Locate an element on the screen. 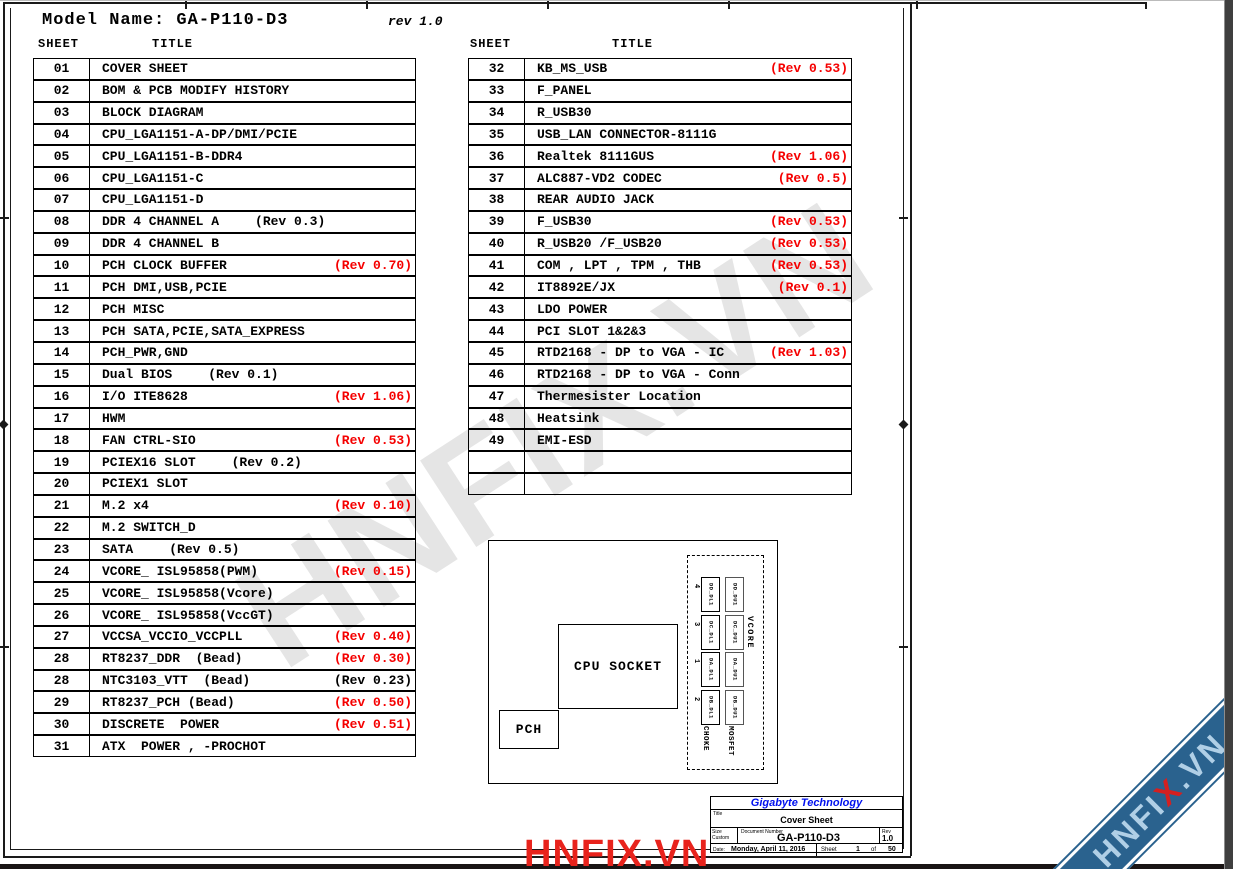 Image resolution: width=1233 pixels, height=876 pixels. mosfet-box: DA_DU1 is located at coordinates (734, 669).